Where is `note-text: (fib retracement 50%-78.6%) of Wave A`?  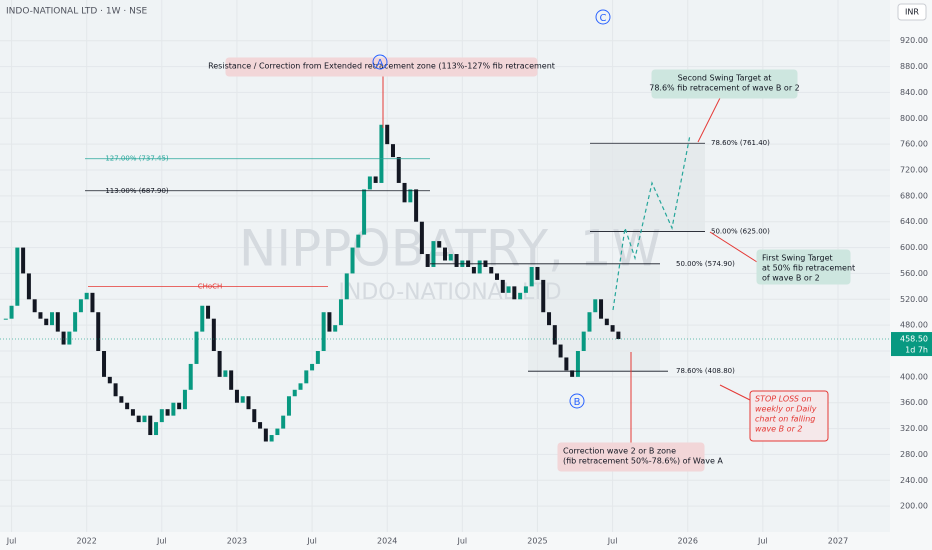 note-text: (fib retracement 50%-78.6%) of Wave A is located at coordinates (643, 461).